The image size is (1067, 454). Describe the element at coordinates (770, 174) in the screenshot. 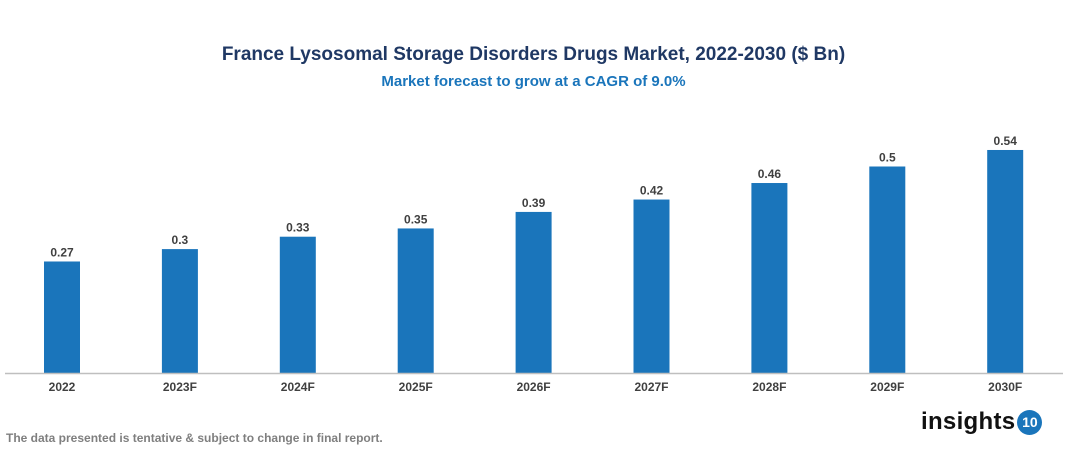

I see `data-label: 0.46` at that location.